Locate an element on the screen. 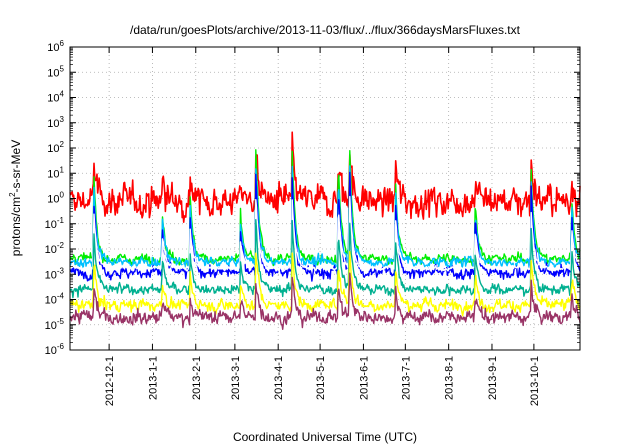 This screenshot has width=640, height=448. y-tick-exp: -1 is located at coordinates (61, 220).